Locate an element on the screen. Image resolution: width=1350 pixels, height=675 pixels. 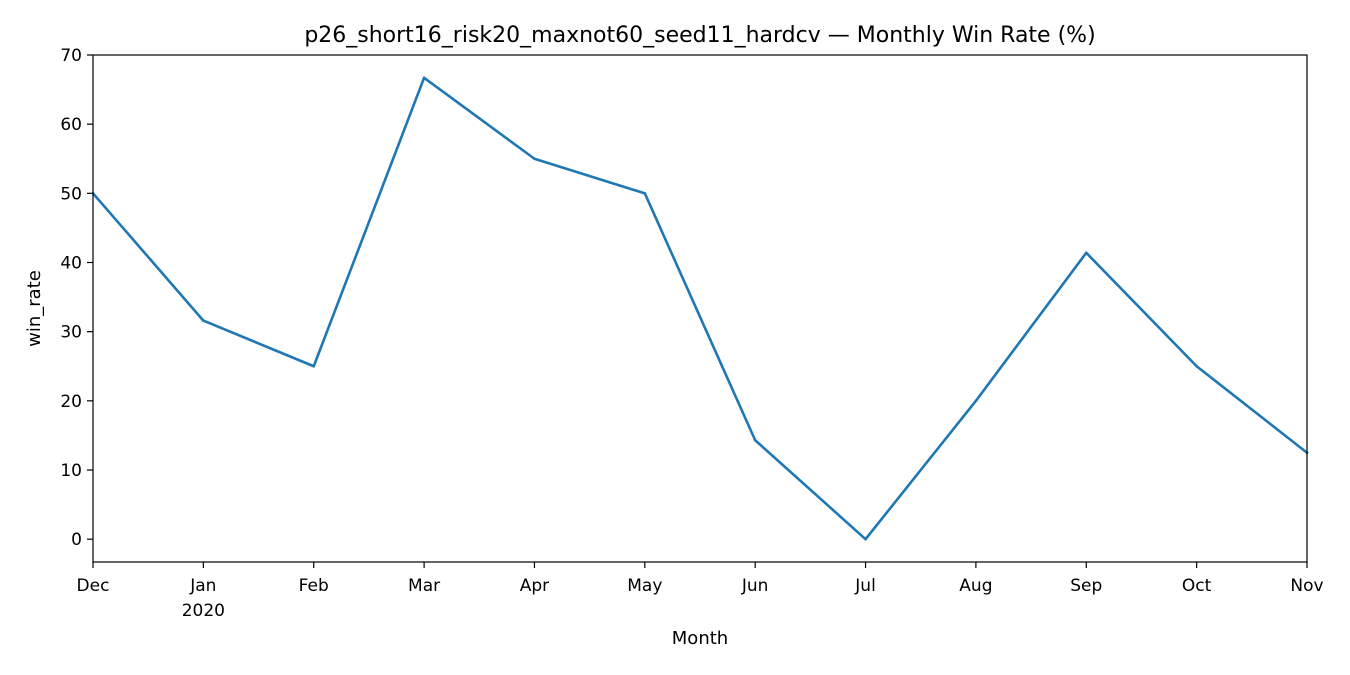
x-tick-label: Jul is located at coordinates (865, 586).